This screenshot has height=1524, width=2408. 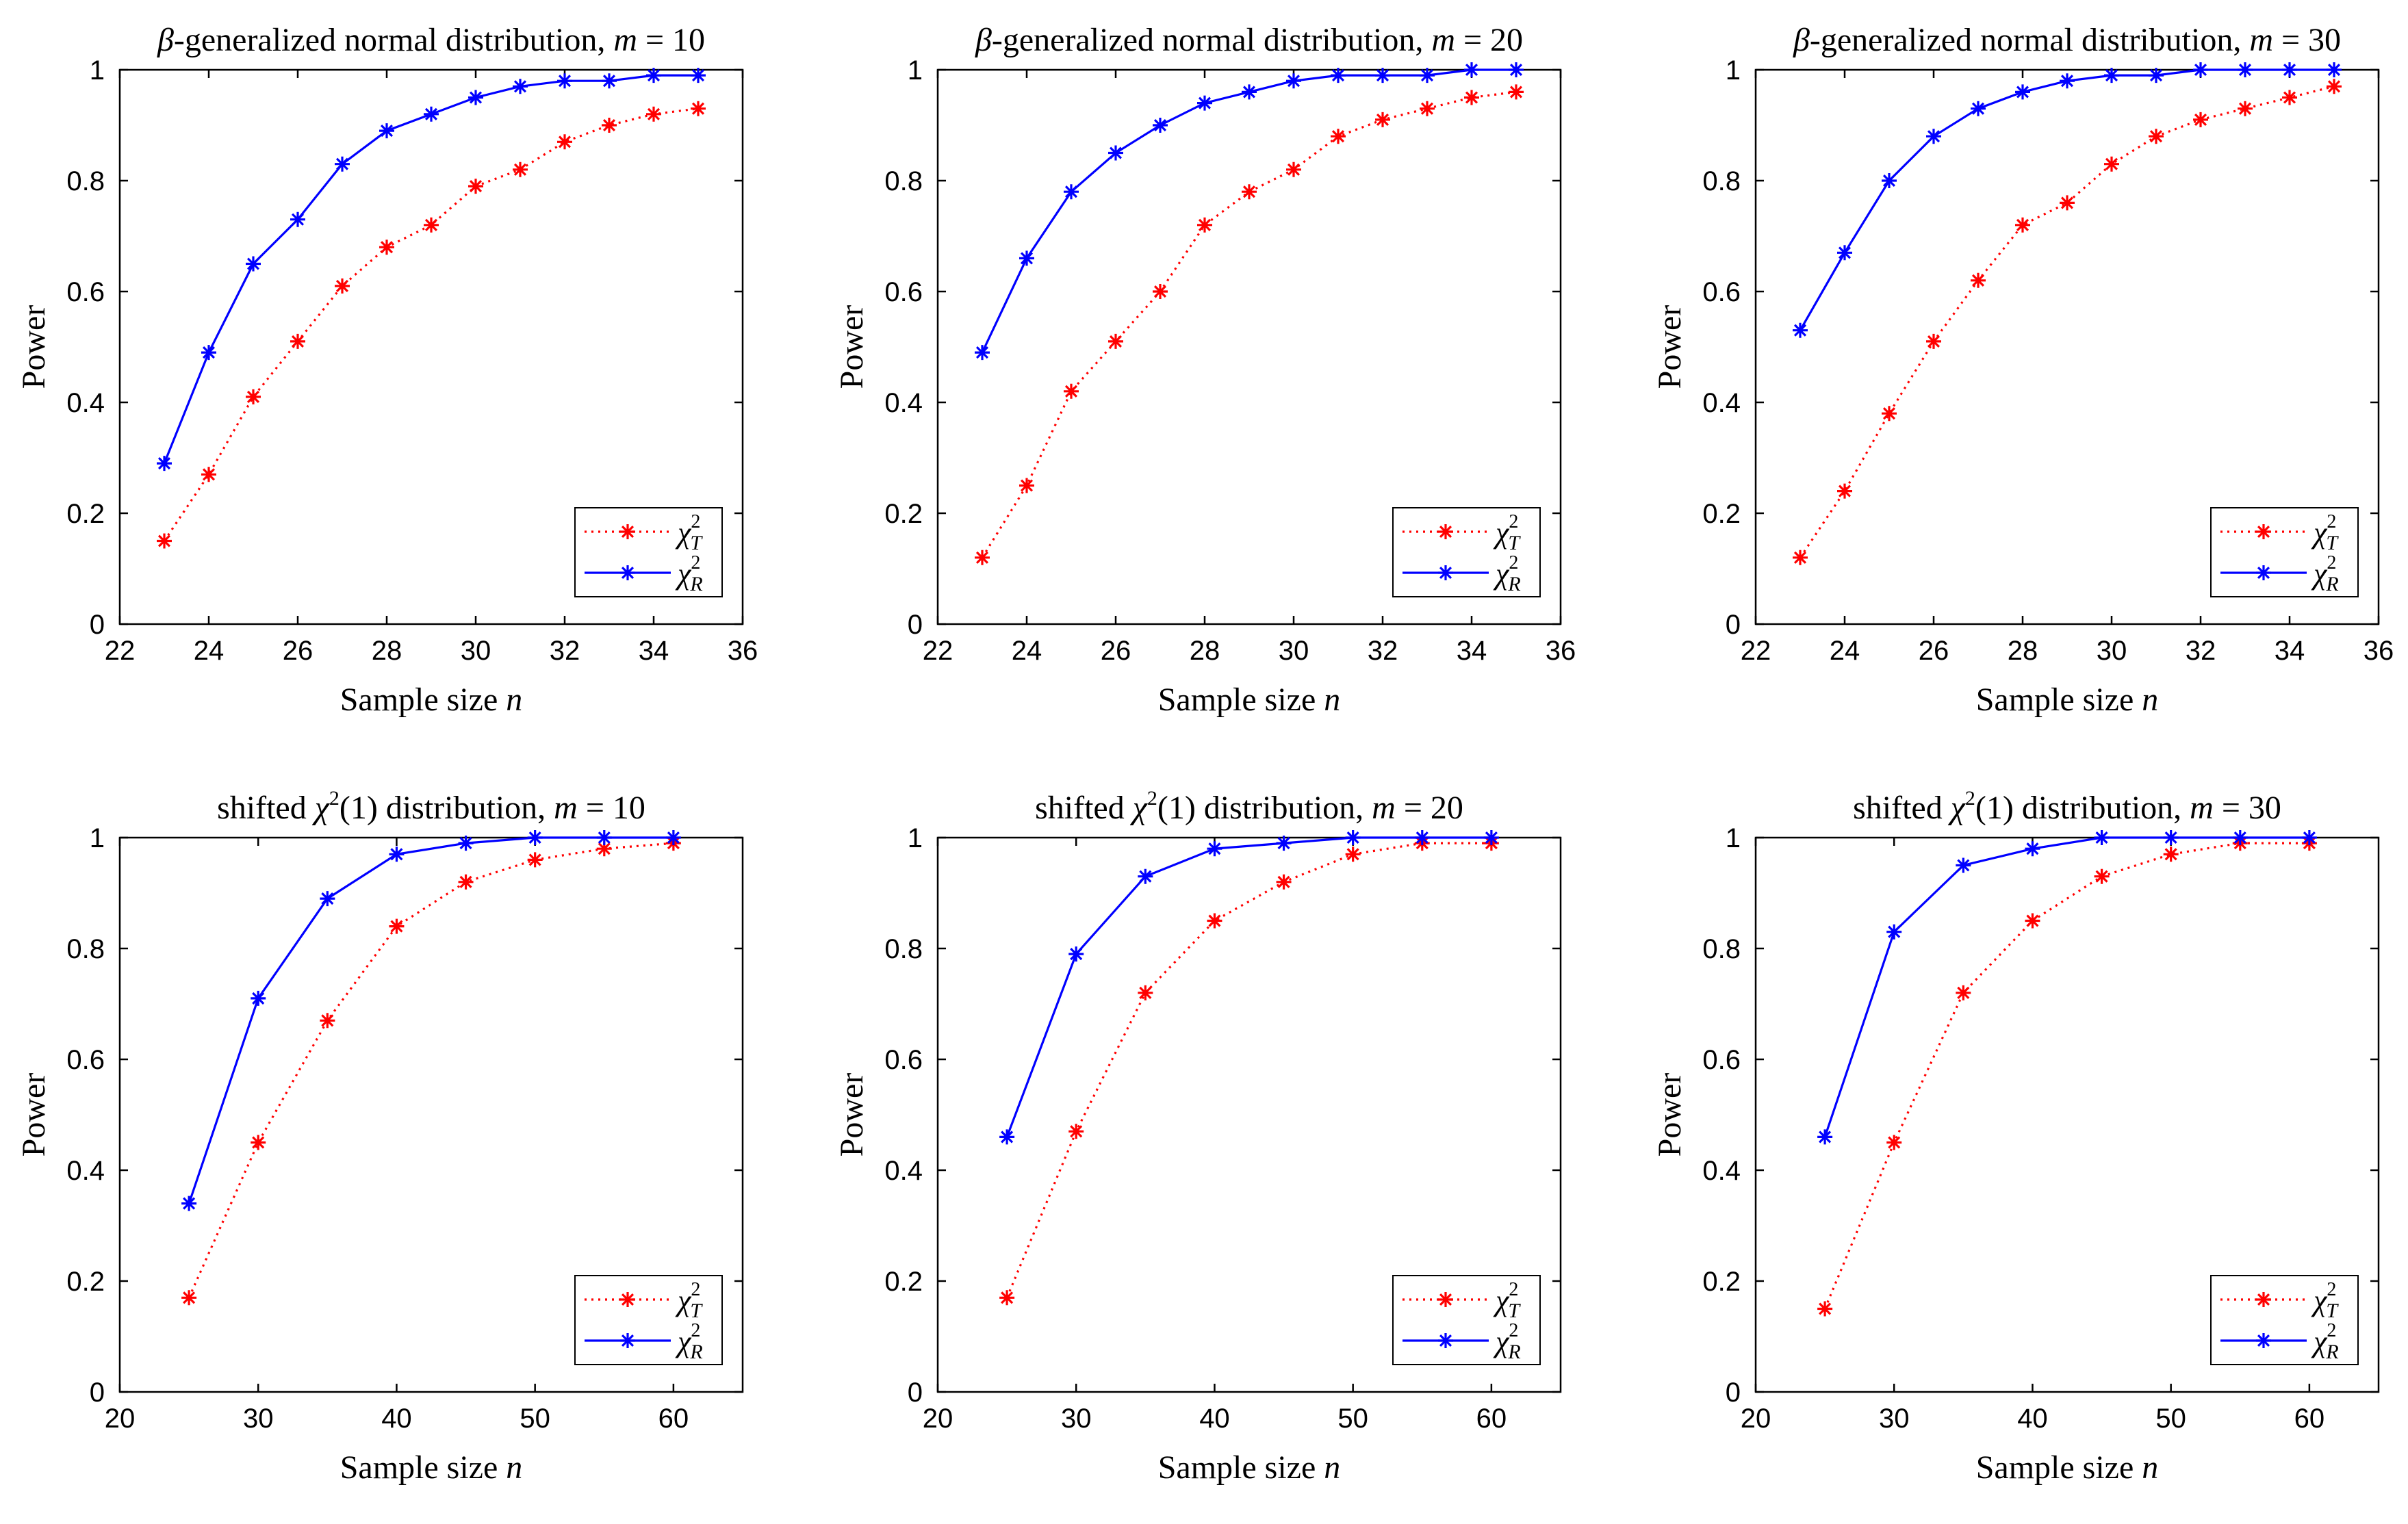 I want to click on legend-box, so click(x=1467, y=552).